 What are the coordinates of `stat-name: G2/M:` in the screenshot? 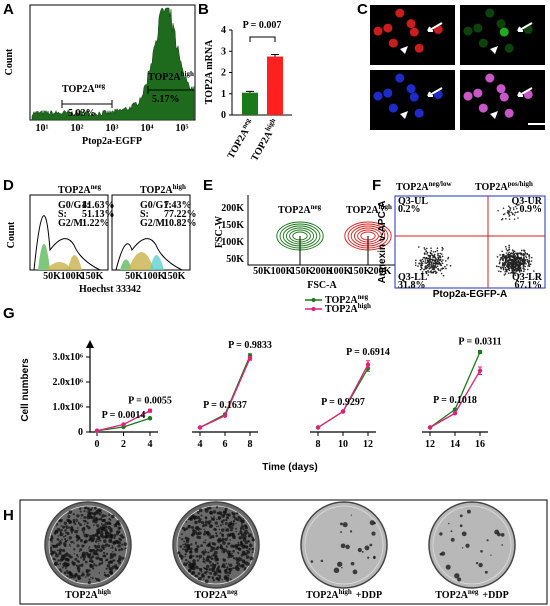 It's located at (154, 223).